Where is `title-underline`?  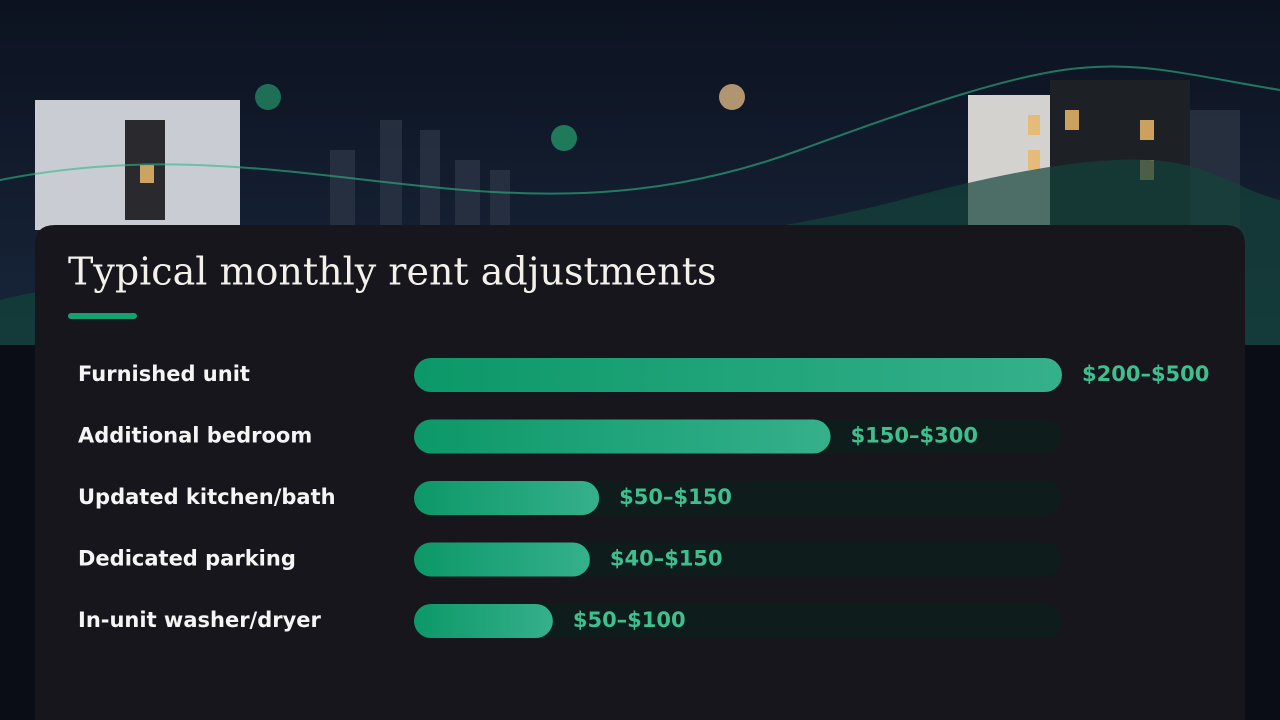 title-underline is located at coordinates (102, 316).